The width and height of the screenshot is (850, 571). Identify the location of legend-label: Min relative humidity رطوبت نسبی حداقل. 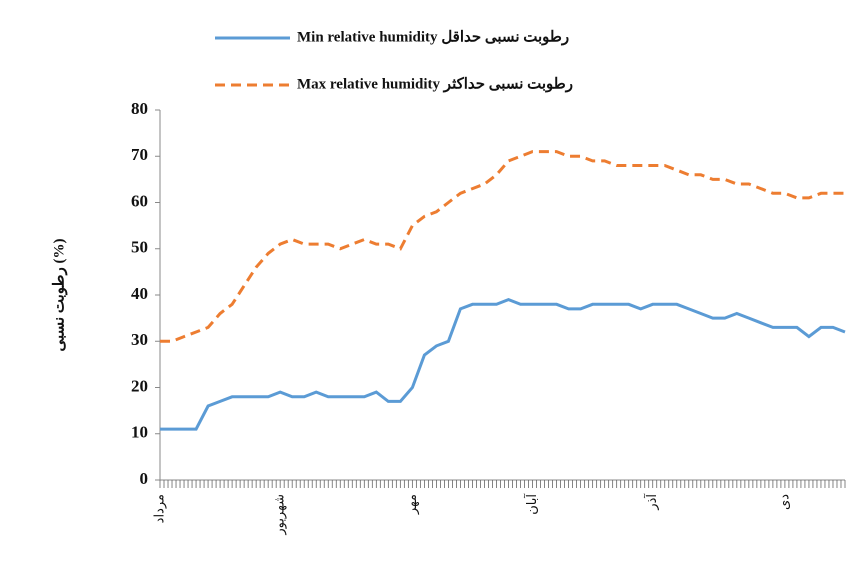
(433, 37).